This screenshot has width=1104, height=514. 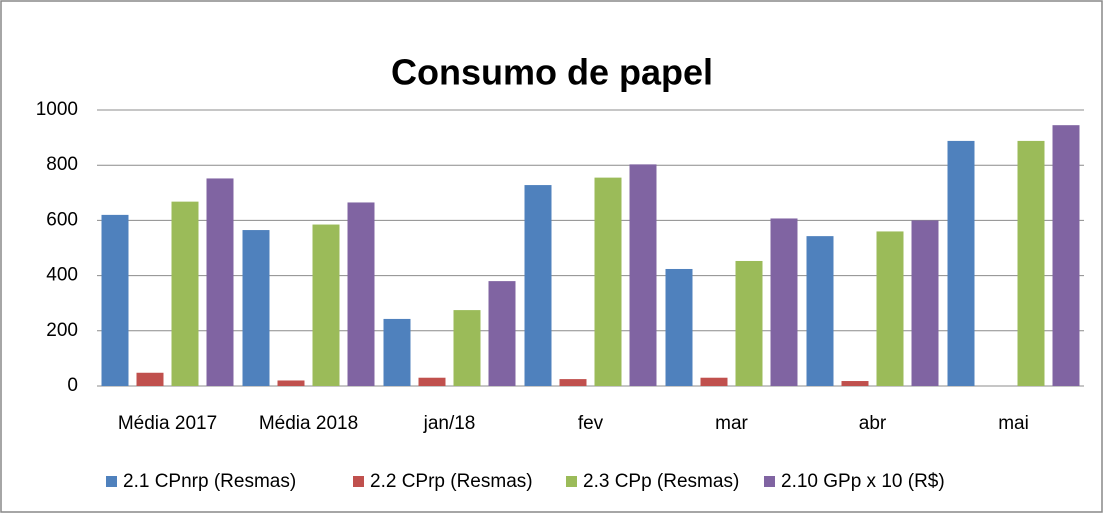 What do you see at coordinates (62, 330) in the screenshot?
I see `y-tick-label: 200` at bounding box center [62, 330].